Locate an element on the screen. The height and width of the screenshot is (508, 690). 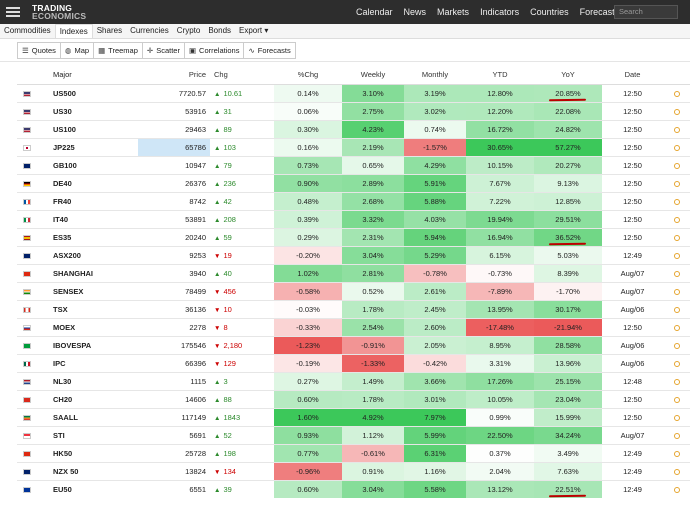
tab-shares: Shares is located at coordinates (109, 30).